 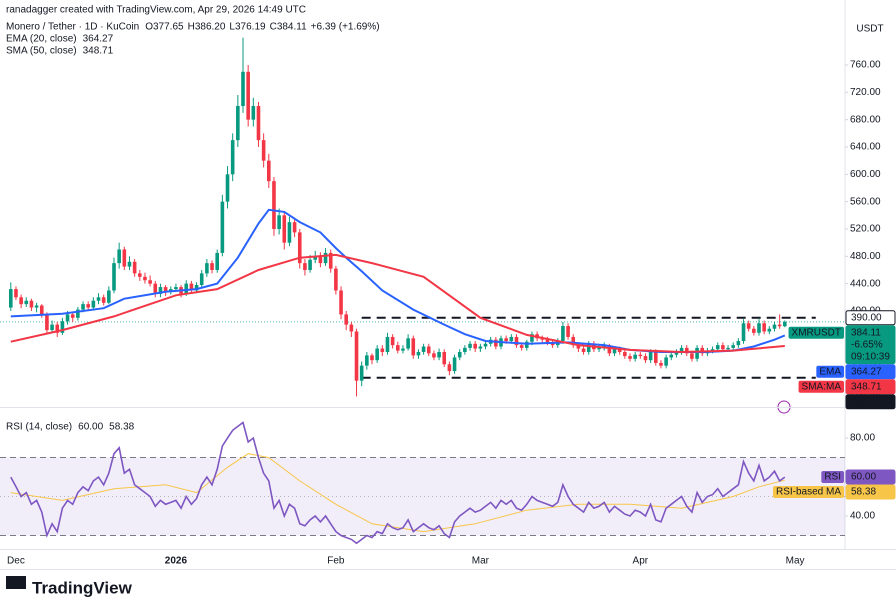 I want to click on currency-label: USDT, so click(x=869, y=29).